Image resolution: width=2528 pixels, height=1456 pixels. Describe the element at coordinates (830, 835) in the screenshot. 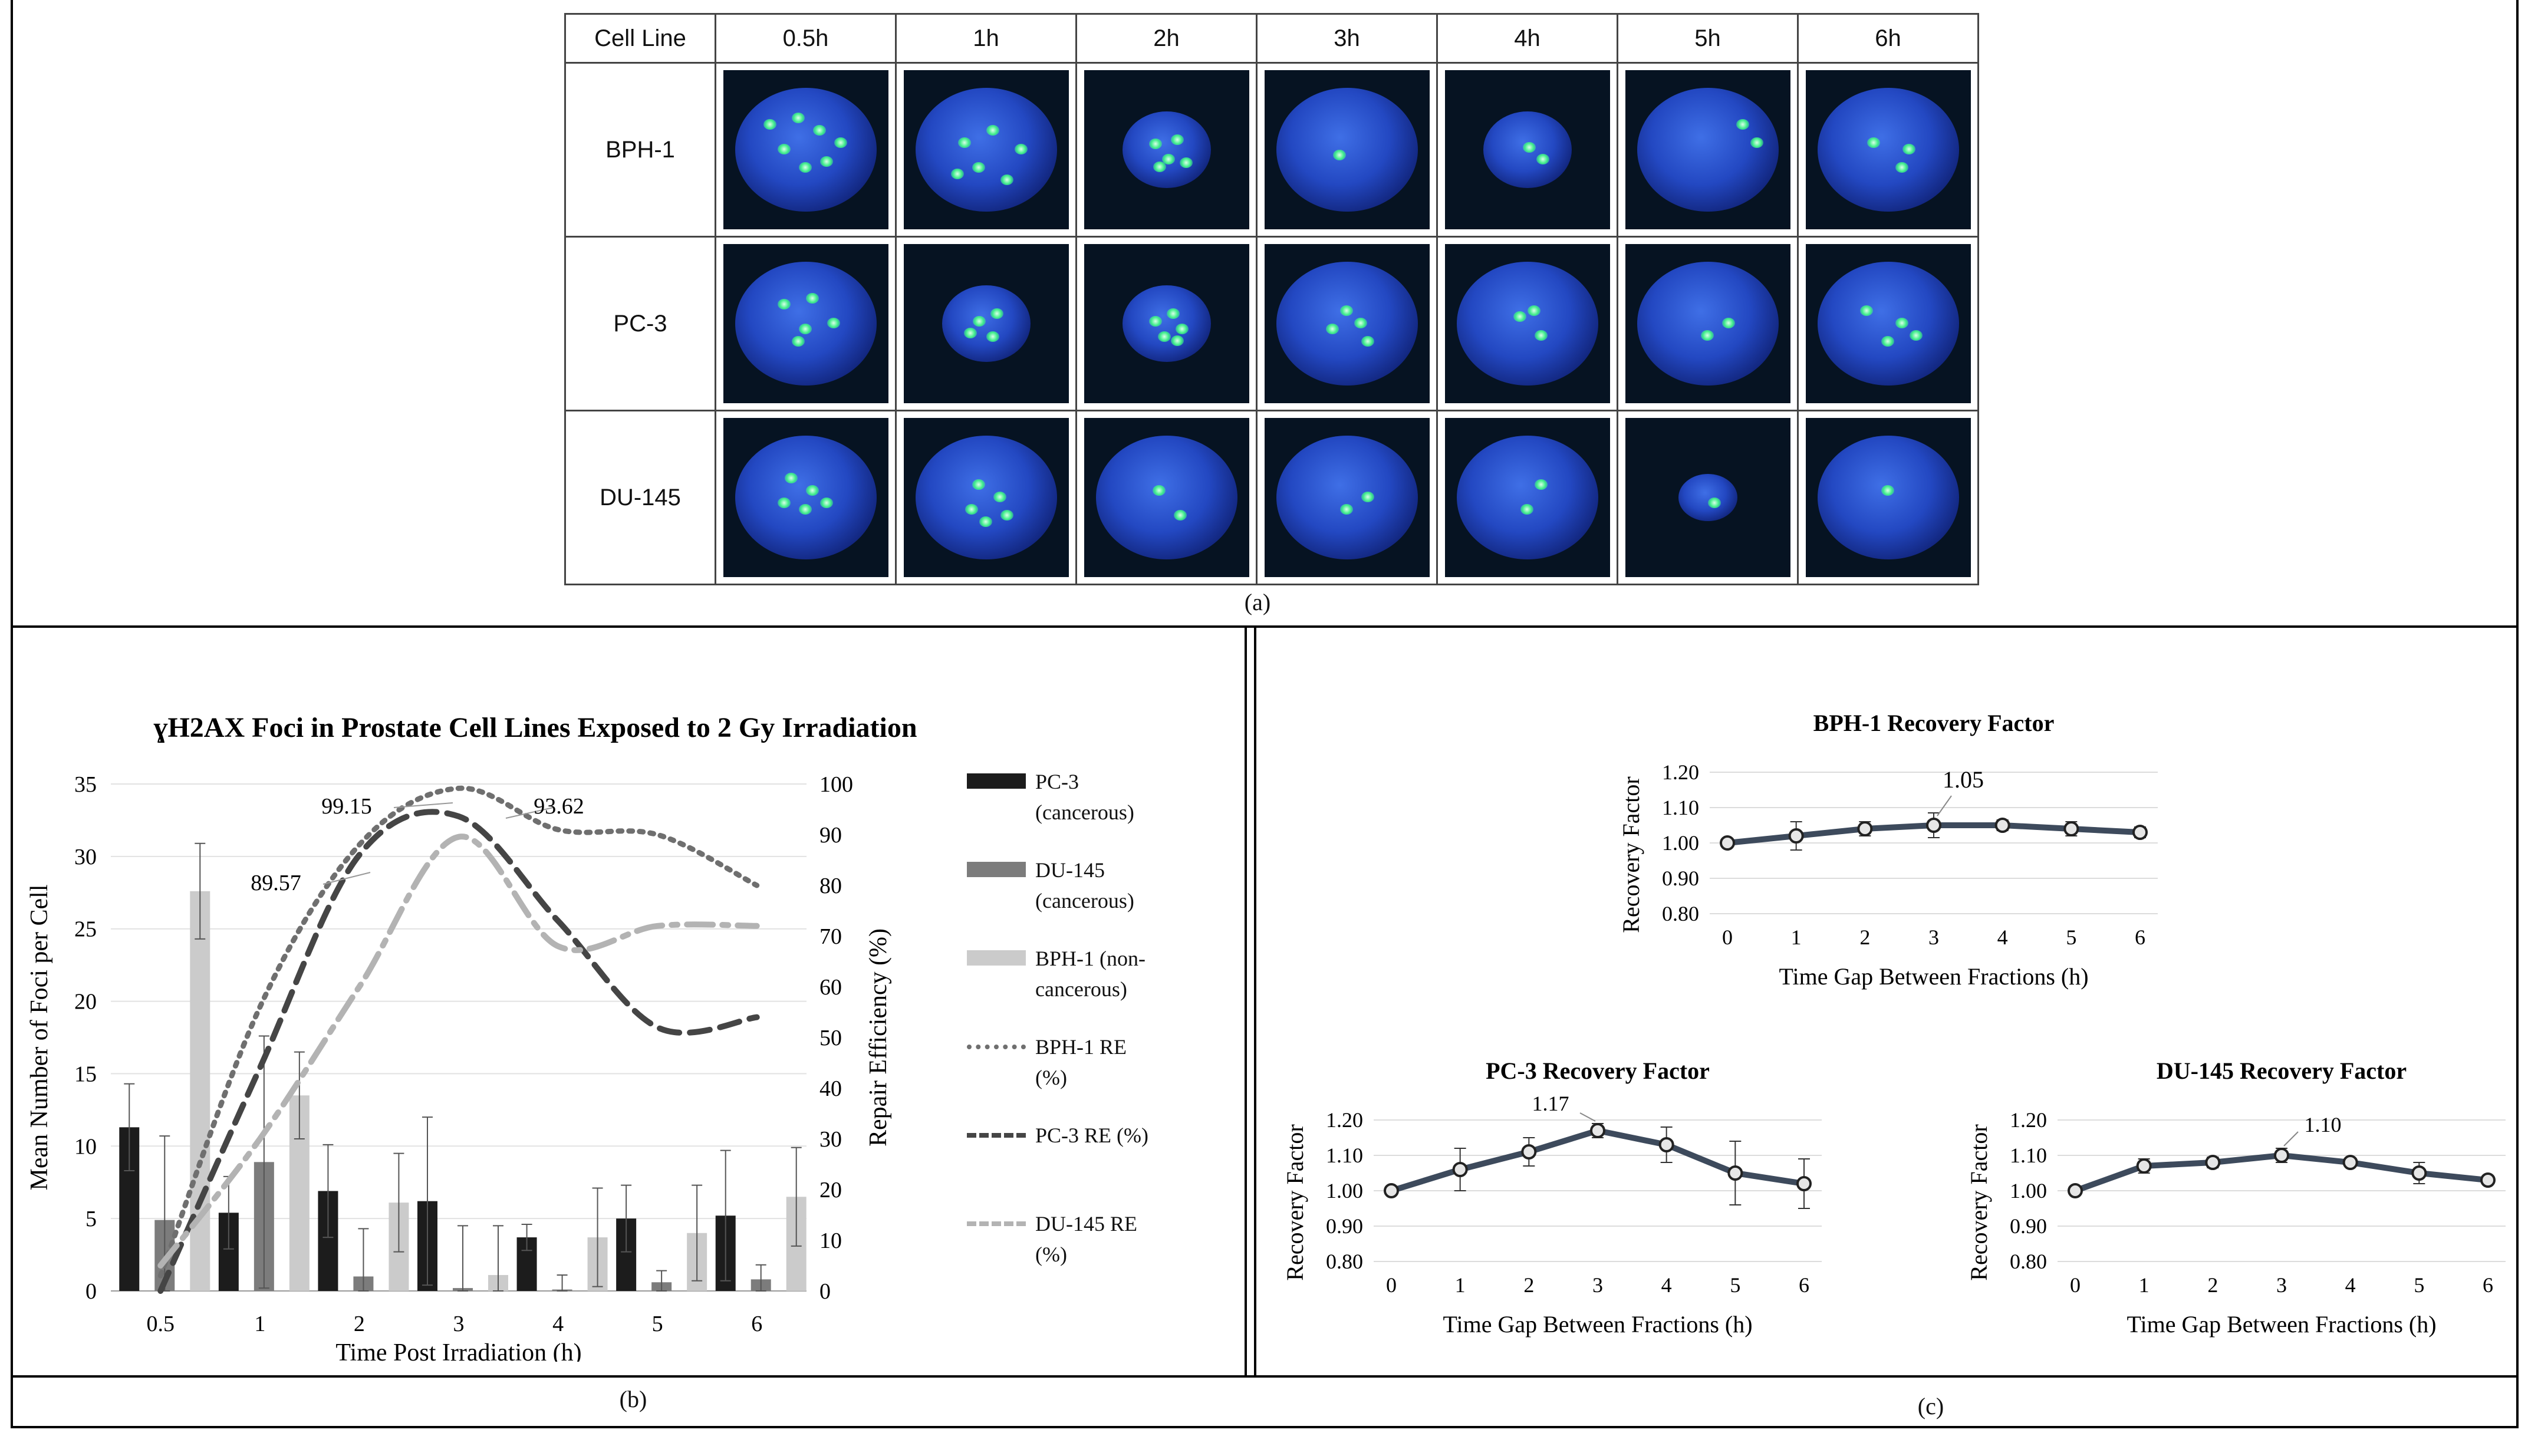

I see `y2-tick-label: 90` at that location.